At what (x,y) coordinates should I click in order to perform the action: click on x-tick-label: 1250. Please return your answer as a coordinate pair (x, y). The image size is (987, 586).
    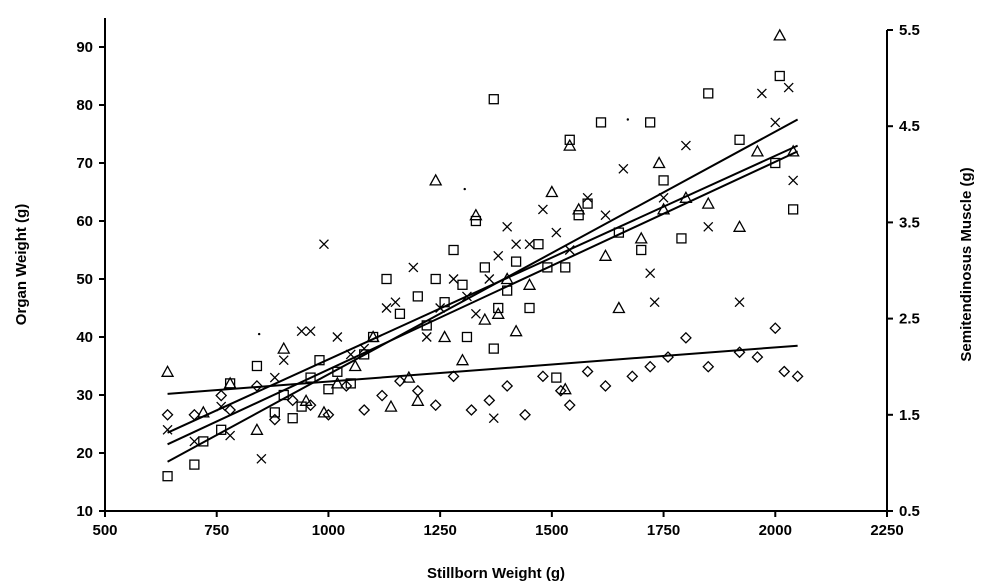
    Looking at the image, I should click on (439, 530).